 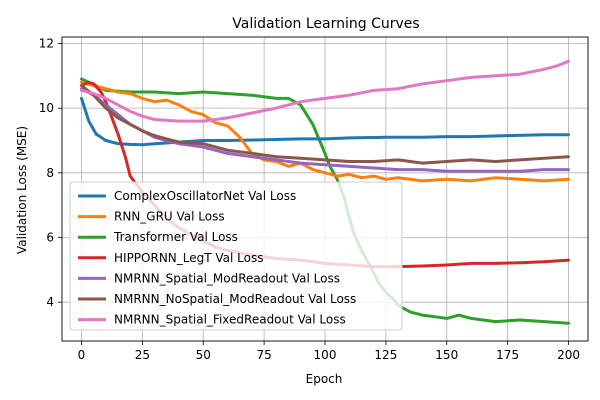 I want to click on x-axis-ticks: 0 25 50 75 100 125 150 175 200, so click(x=329, y=351).